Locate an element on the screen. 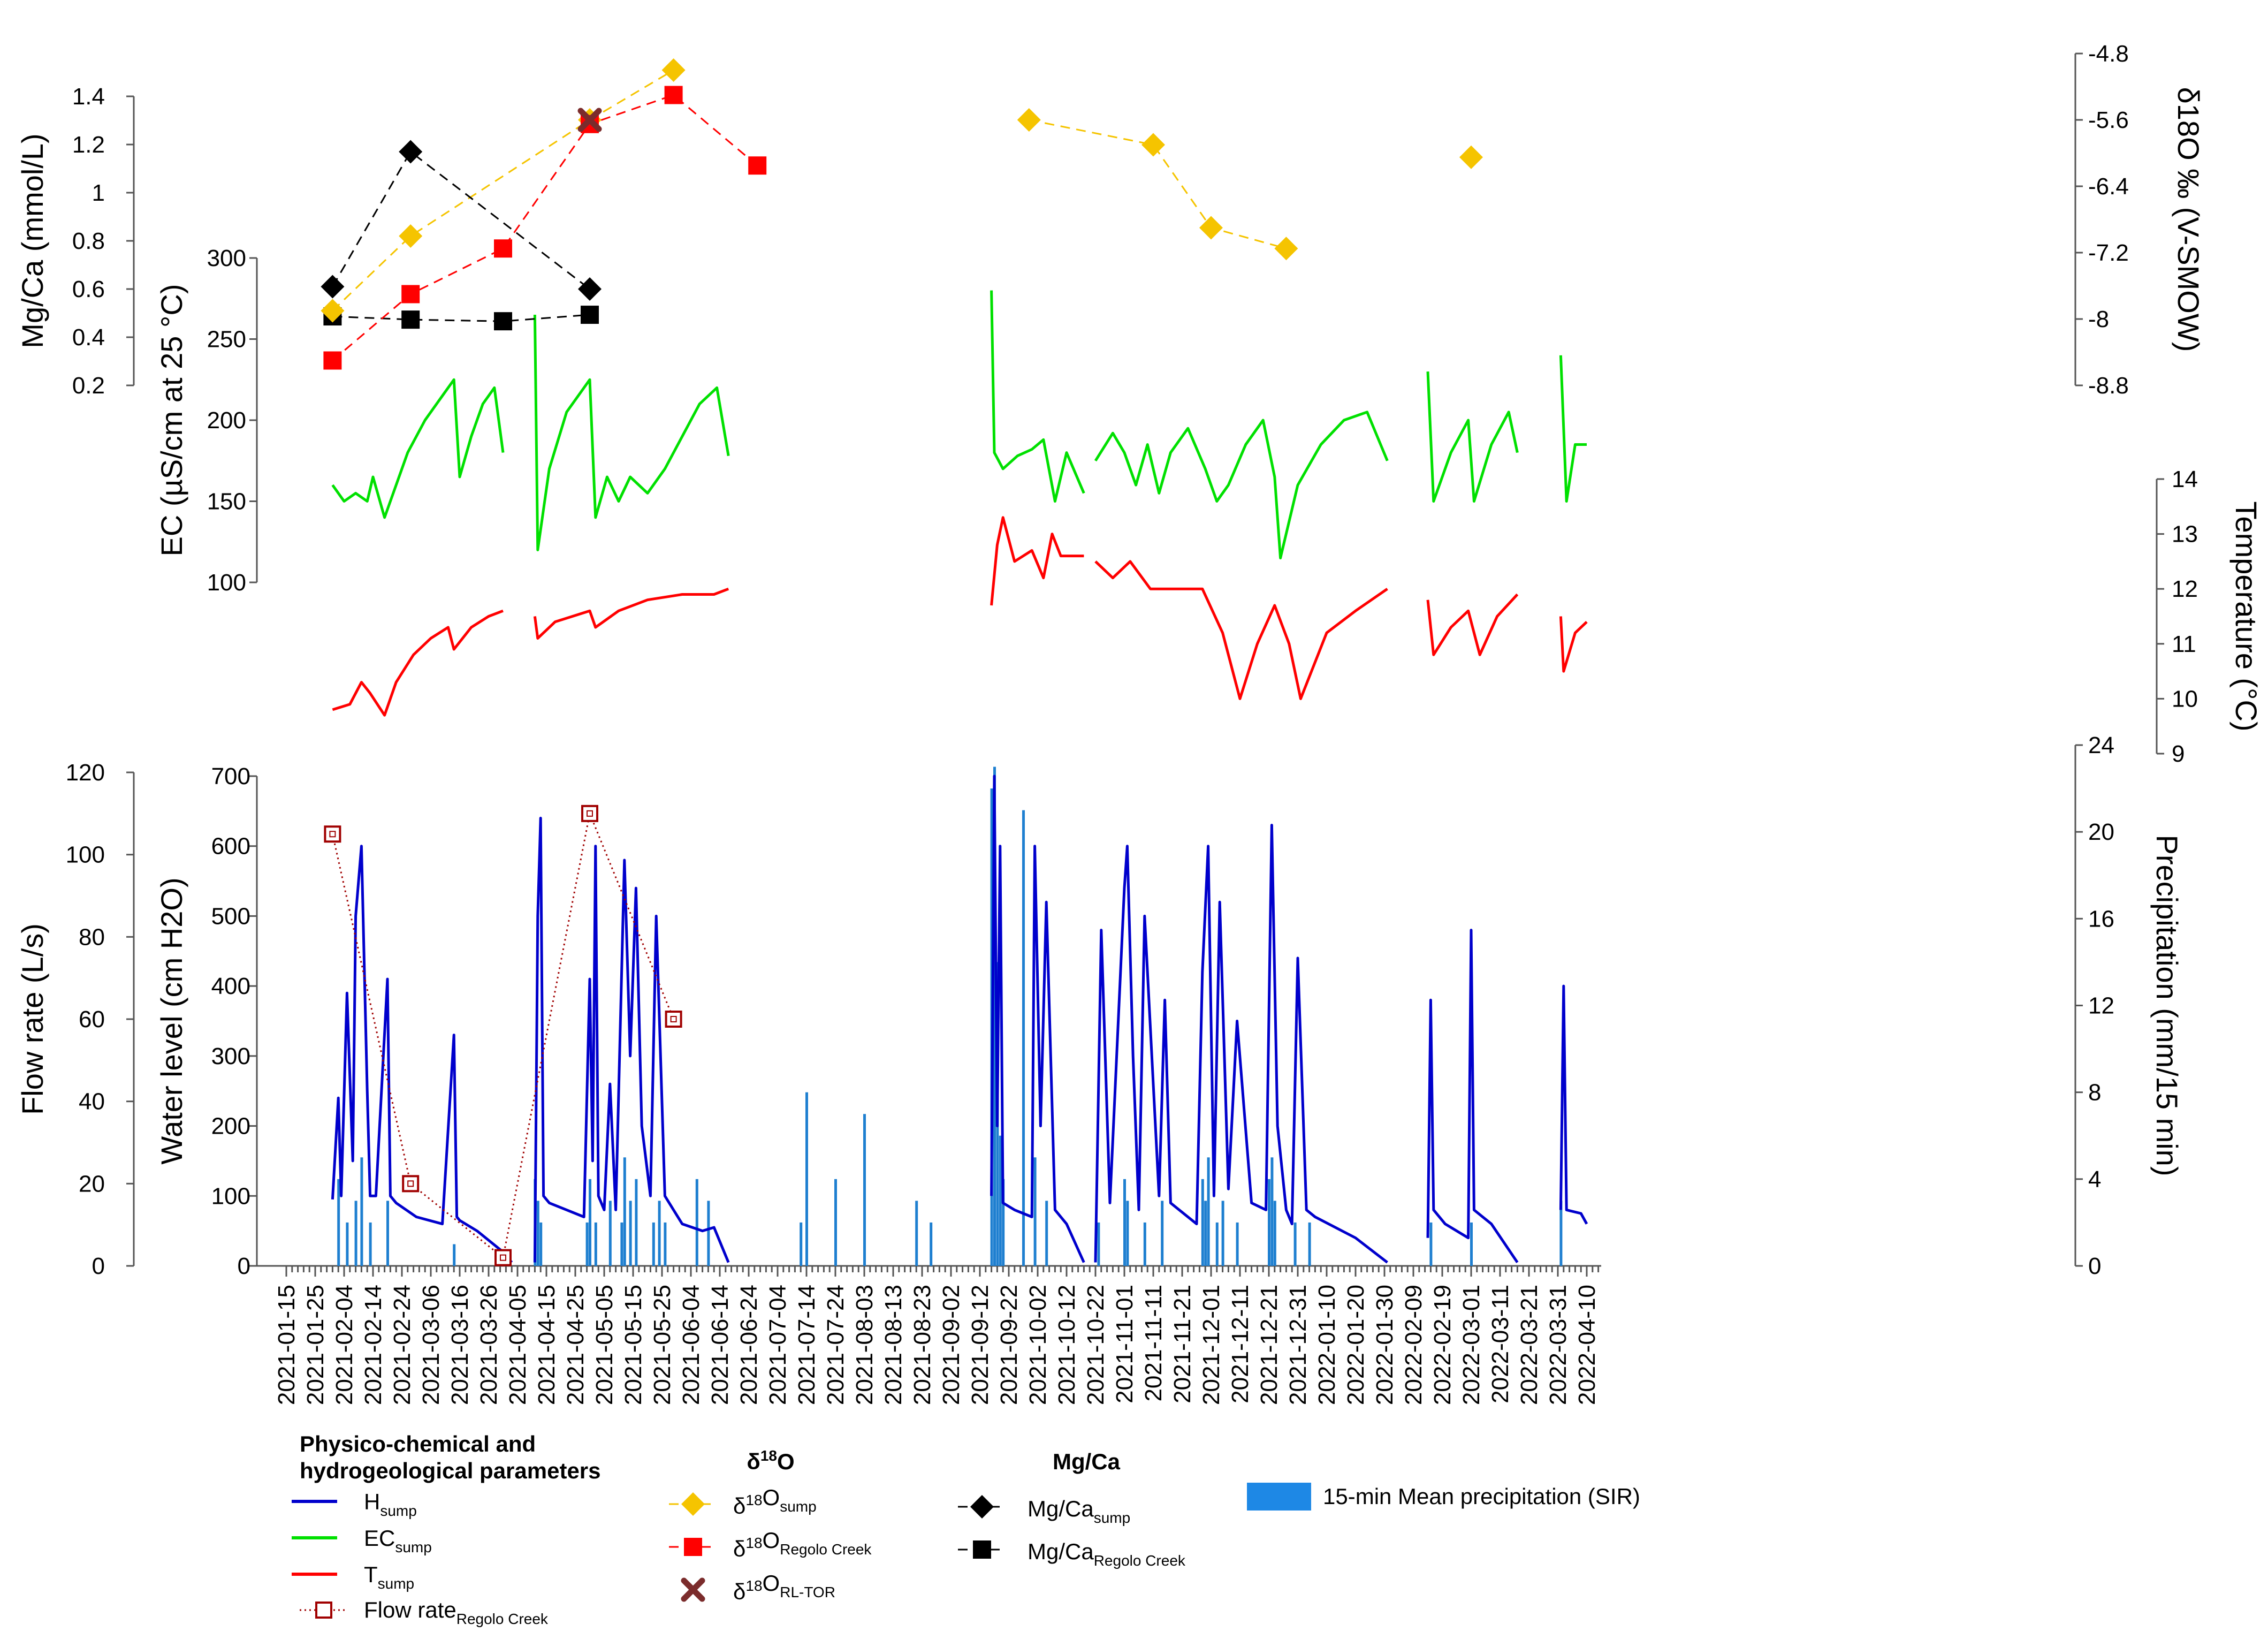  legend-text-part: T is located at coordinates (371, 1574).